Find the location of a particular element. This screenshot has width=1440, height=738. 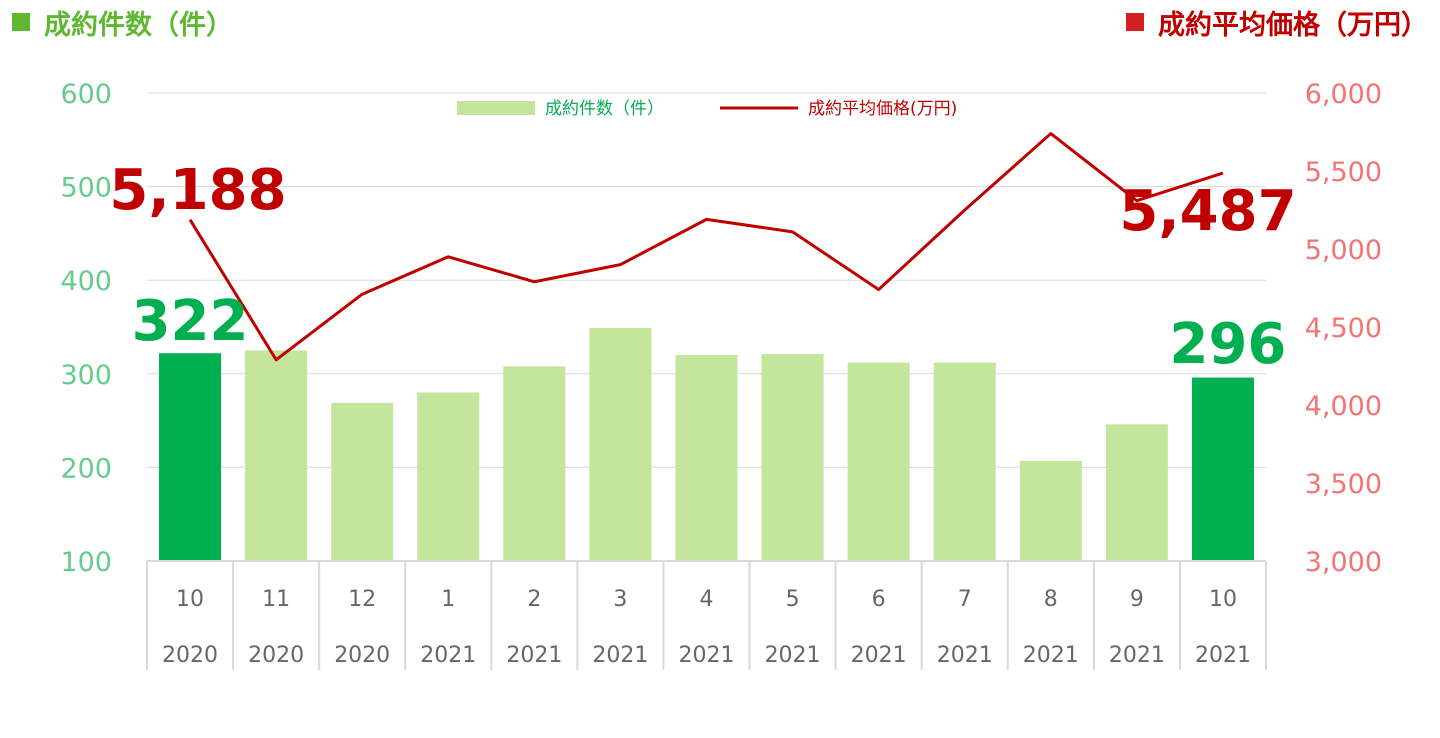

legend-bar-label: 成約件数（件） is located at coordinates (604, 109).